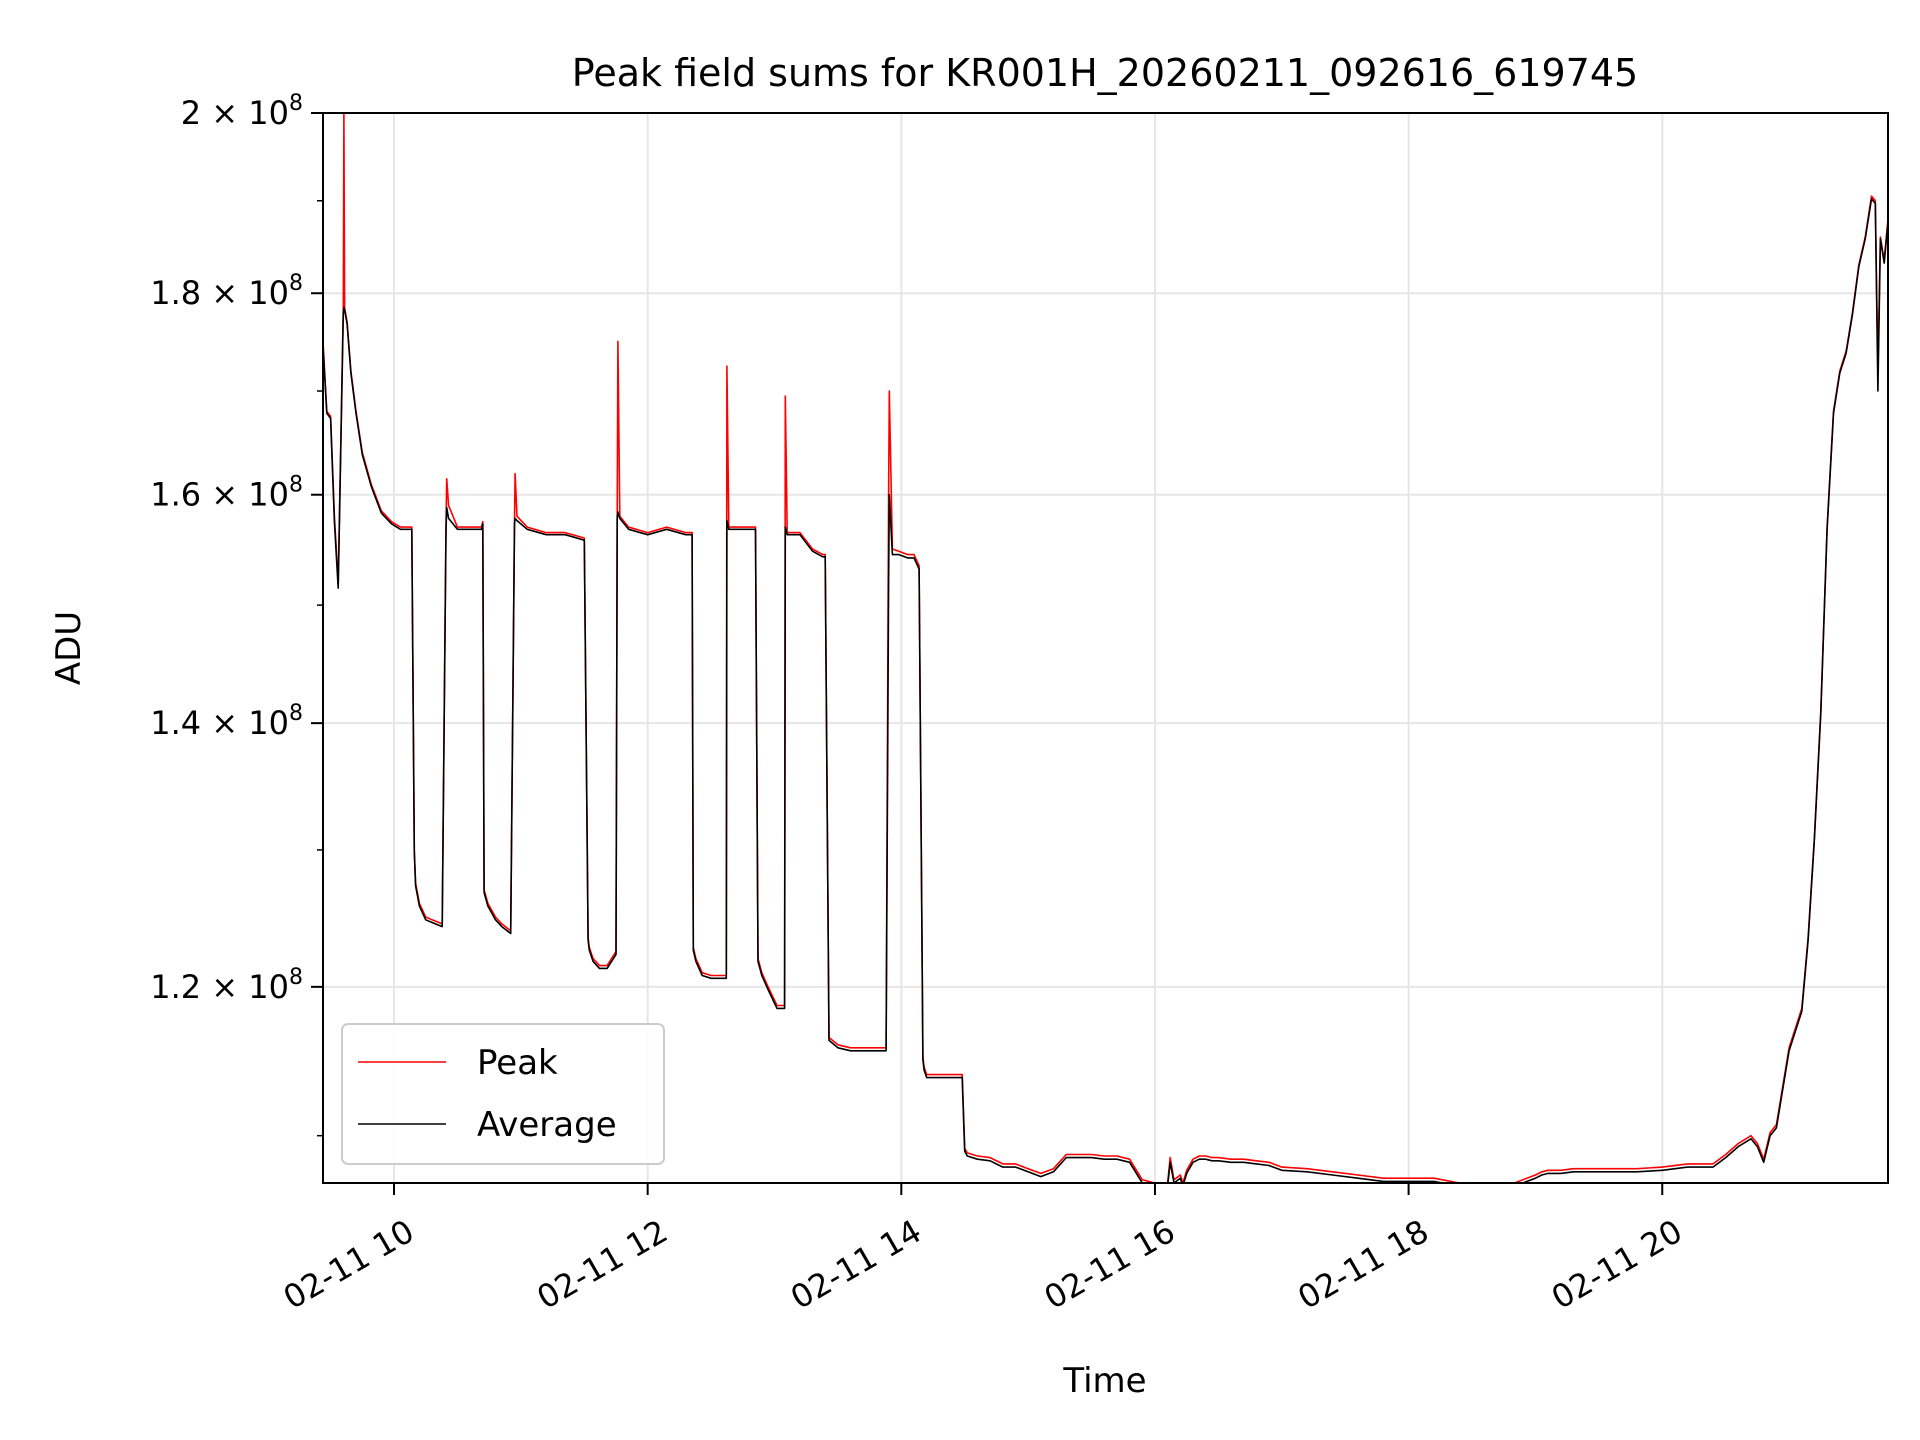 The image size is (1920, 1440). I want to click on y-tick-label: 1.8 × 108, so click(226, 291).